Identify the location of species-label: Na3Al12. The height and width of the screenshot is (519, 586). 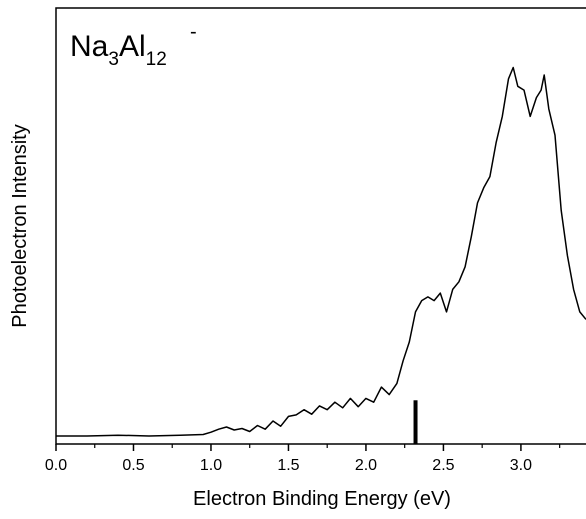
(118, 50).